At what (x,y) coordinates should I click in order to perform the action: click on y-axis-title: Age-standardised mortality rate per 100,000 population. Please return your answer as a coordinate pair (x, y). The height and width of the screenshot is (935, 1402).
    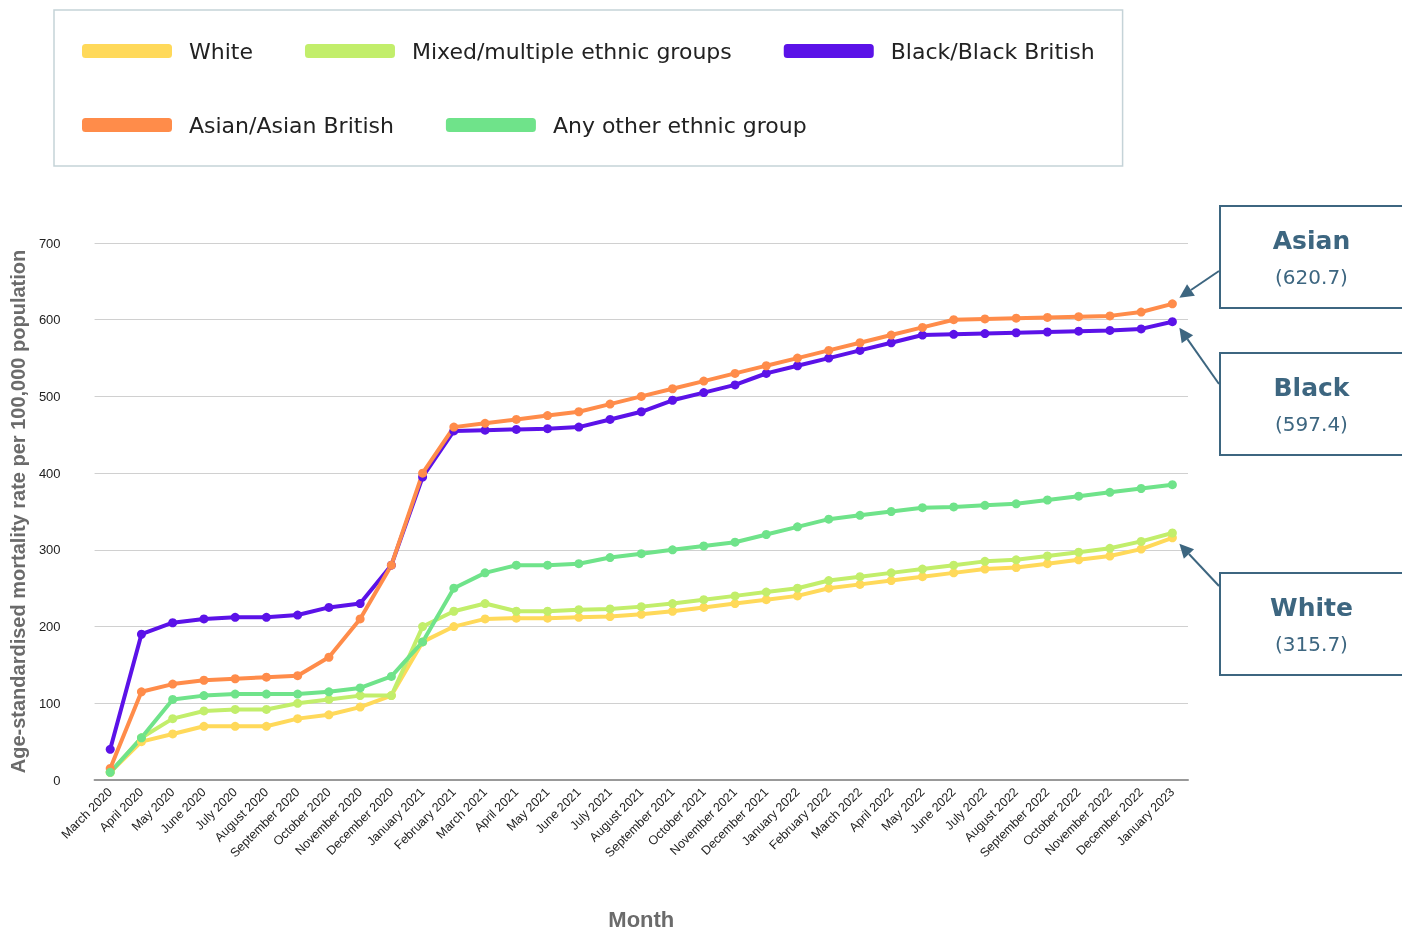
    Looking at the image, I should click on (18, 511).